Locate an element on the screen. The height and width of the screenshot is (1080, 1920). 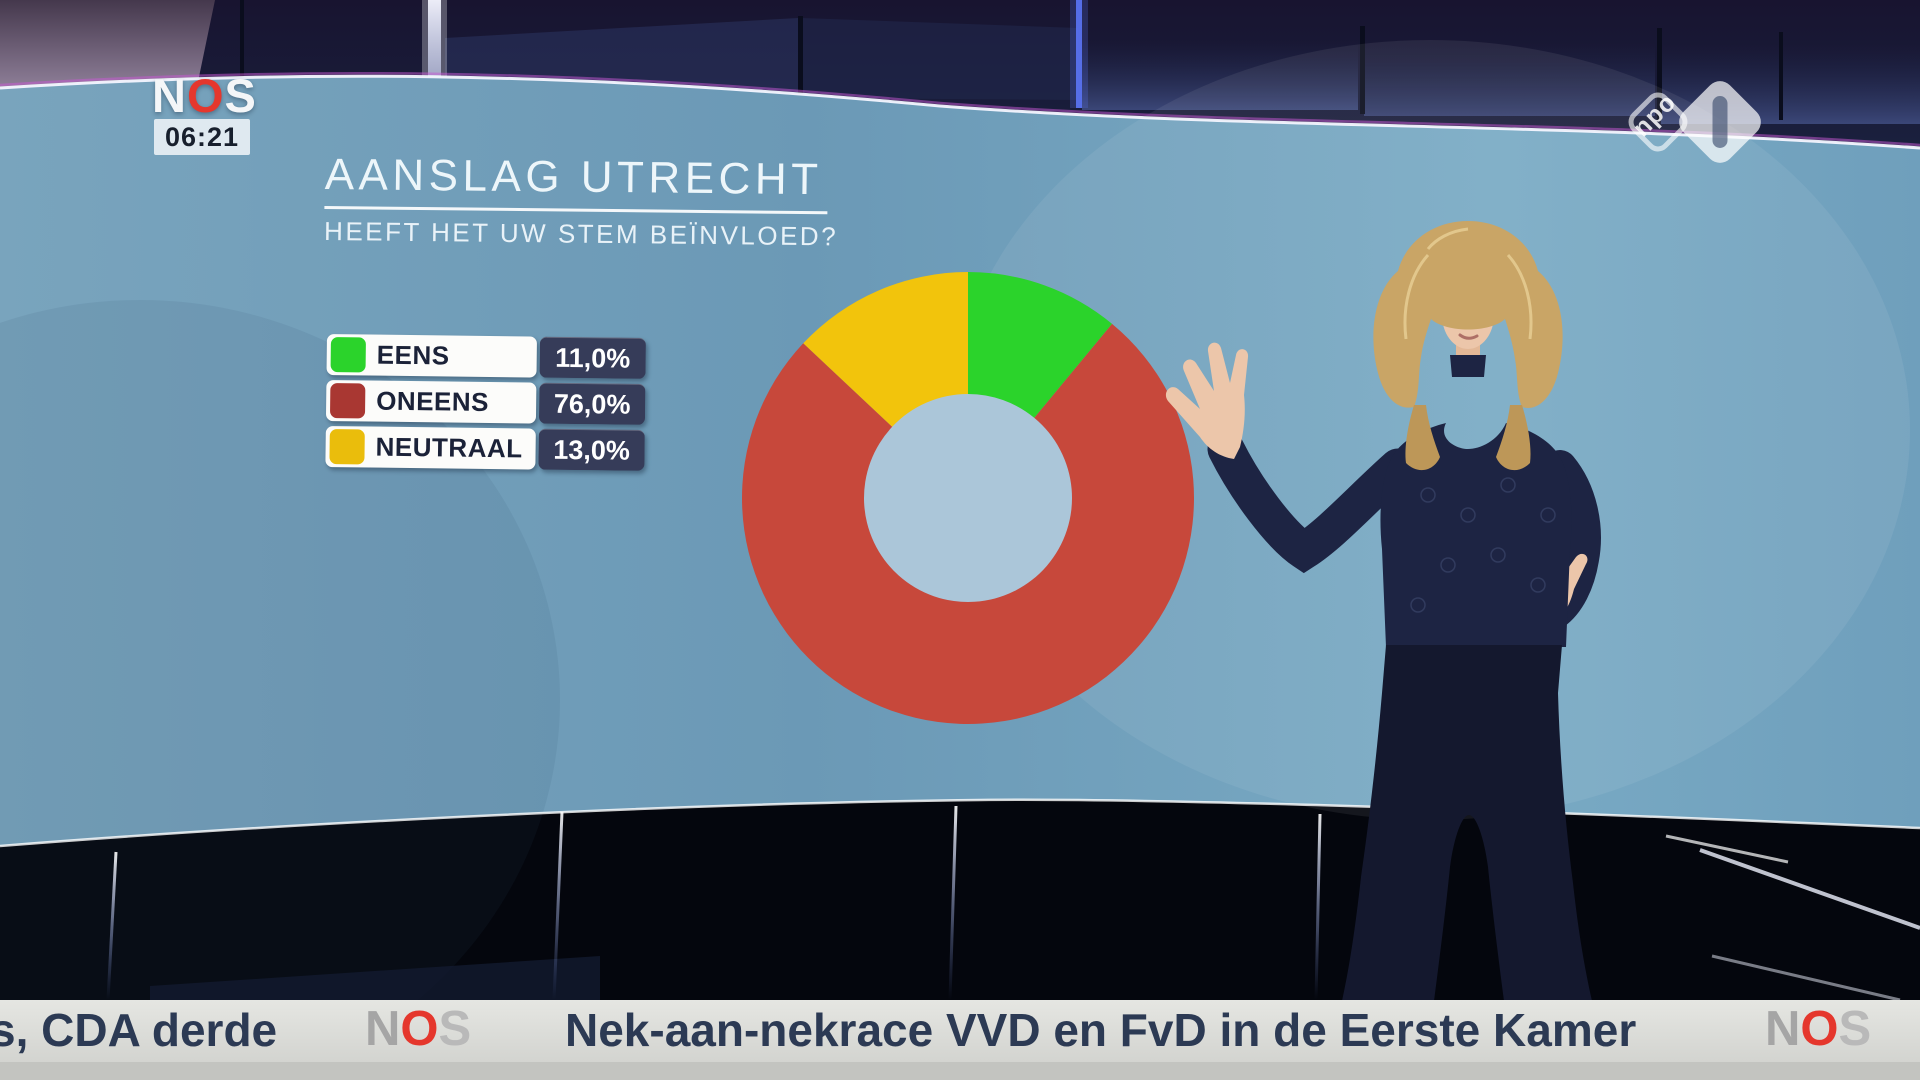
donut-chart is located at coordinates (968, 498).